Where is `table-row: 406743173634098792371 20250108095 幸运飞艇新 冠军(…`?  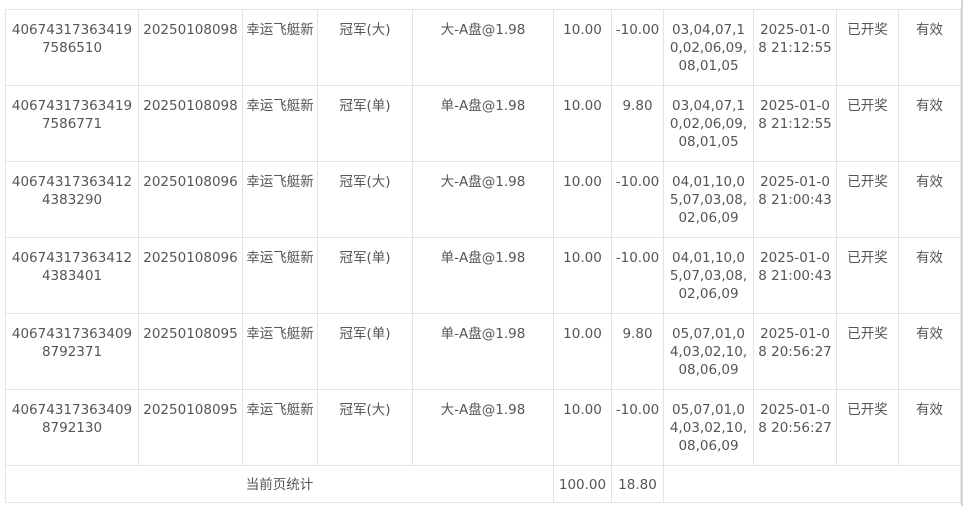
table-row: 406743173634098792371 20250108095 幸运飞艇新 冠军(… is located at coordinates (483, 351).